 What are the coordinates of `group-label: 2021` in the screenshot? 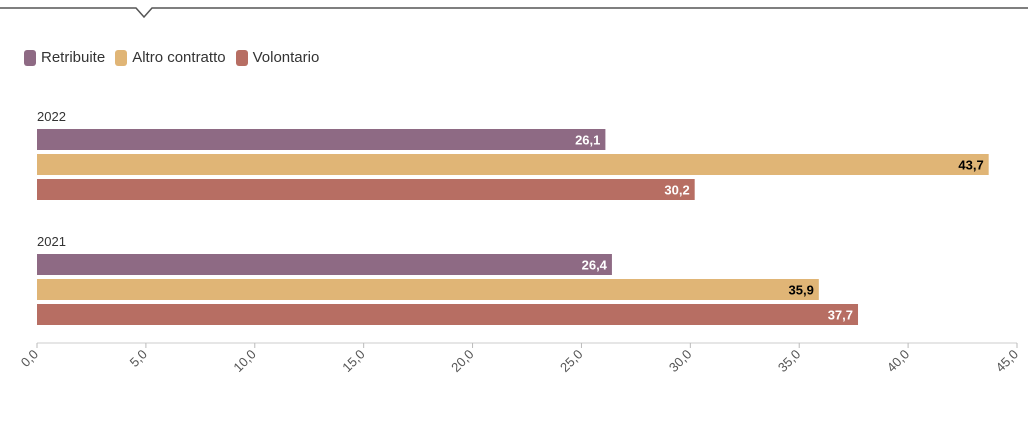 It's located at (51, 241).